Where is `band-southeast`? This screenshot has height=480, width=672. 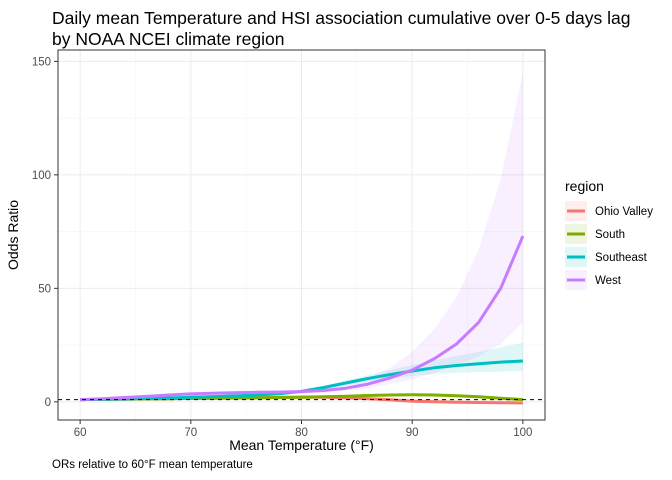 band-southeast is located at coordinates (301, 371).